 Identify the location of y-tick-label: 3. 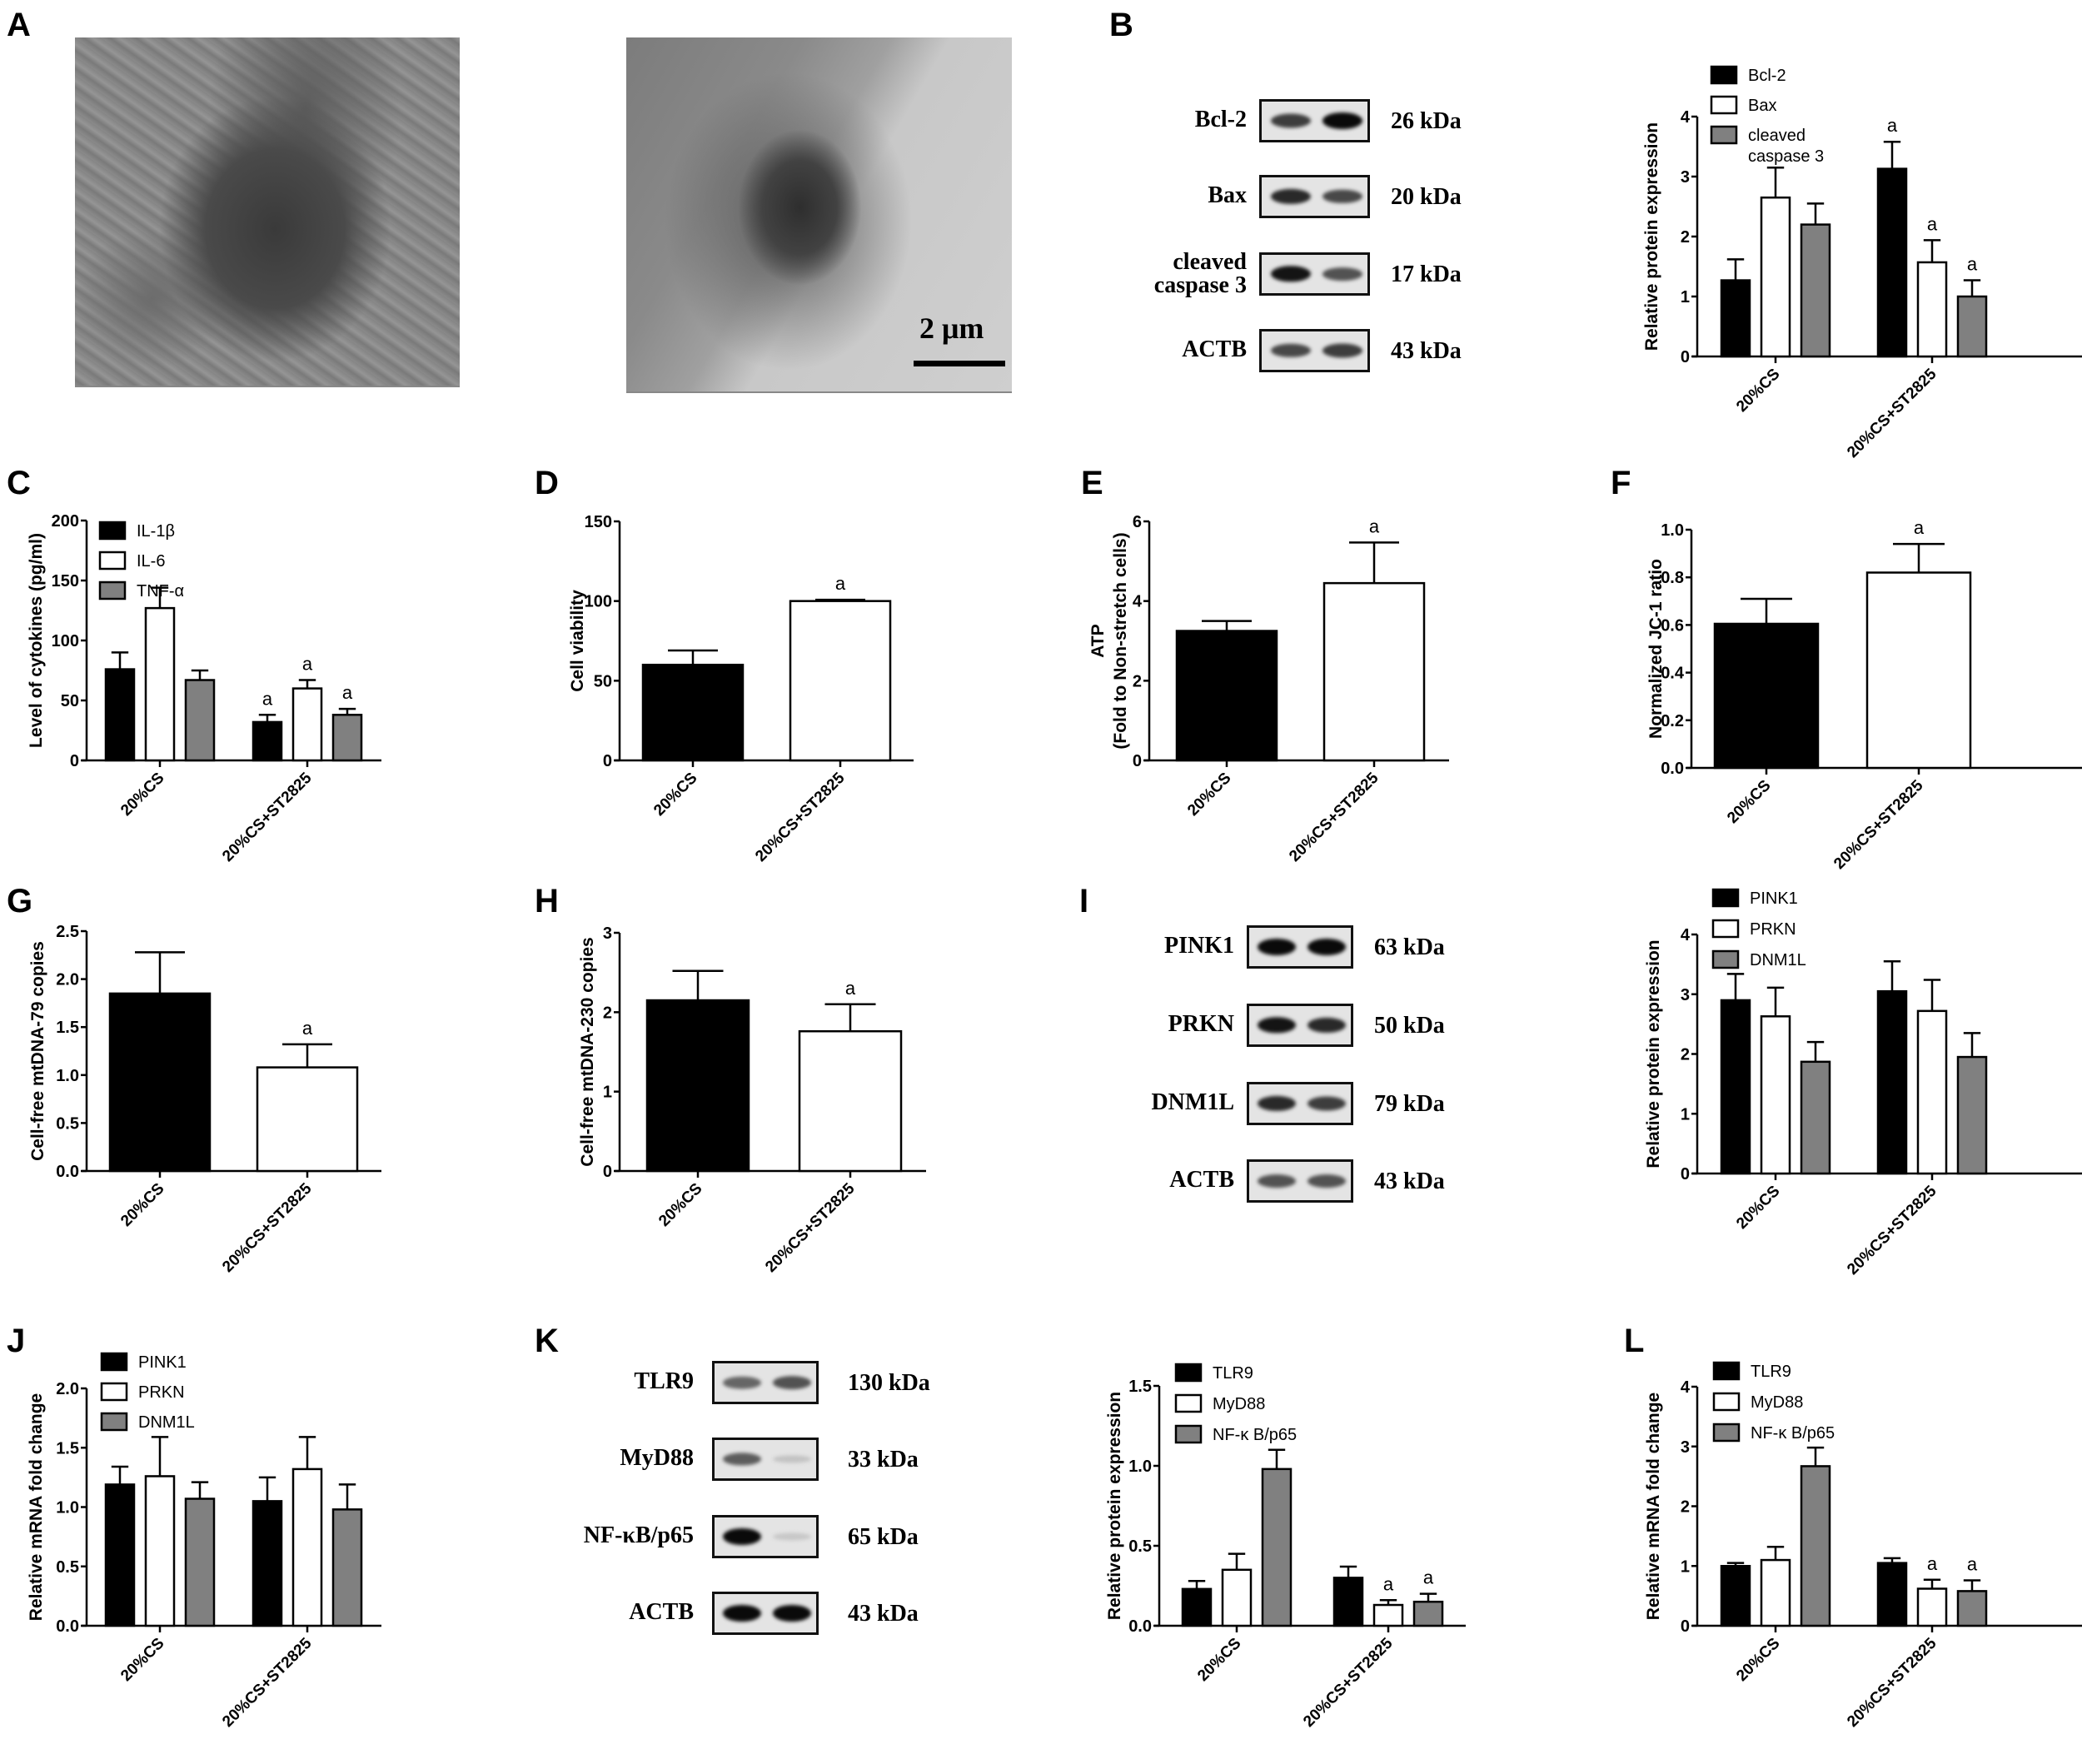
(1685, 1447).